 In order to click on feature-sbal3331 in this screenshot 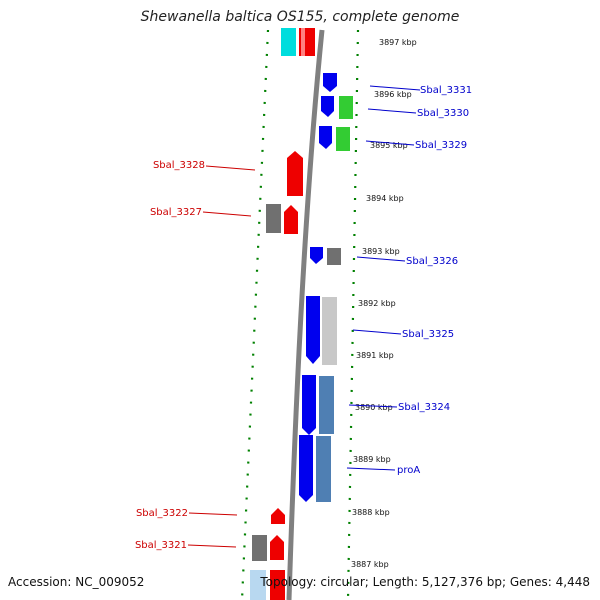, I will do `click(330, 82)`.